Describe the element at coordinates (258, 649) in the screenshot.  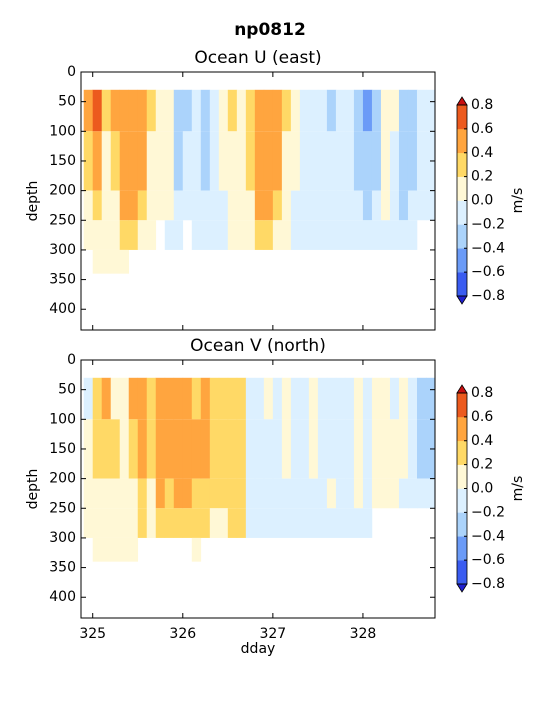
I see `x-axis-label: dday` at that location.